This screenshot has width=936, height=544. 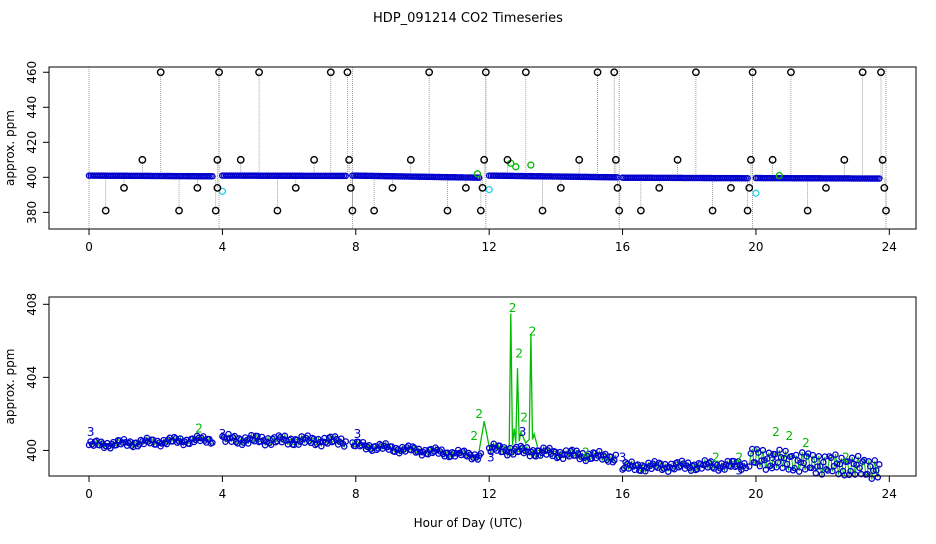 I want to click on x-tick-label: 0, so click(x=89, y=494).